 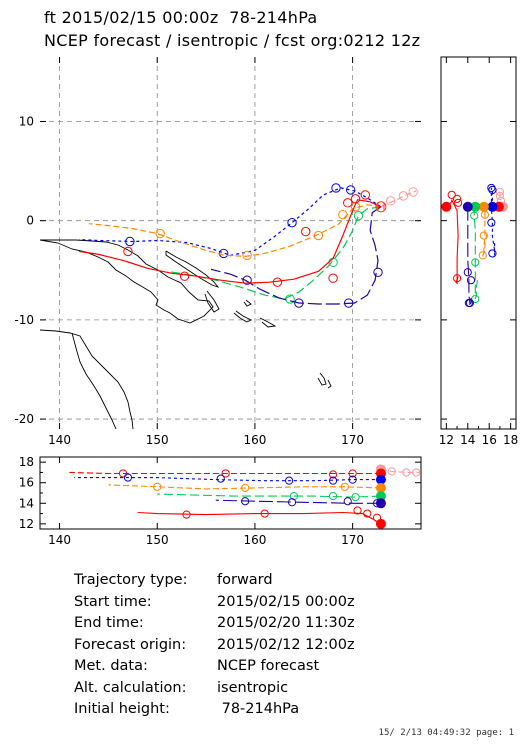 I want to click on height-latitude-lines, so click(x=475, y=245).